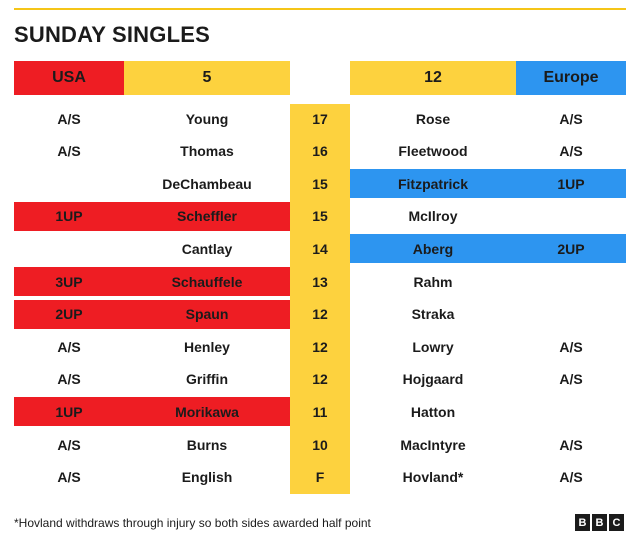 Image resolution: width=640 pixels, height=541 pixels. I want to click on match-row: 2UP Spaun 12 Straka, so click(320, 314).